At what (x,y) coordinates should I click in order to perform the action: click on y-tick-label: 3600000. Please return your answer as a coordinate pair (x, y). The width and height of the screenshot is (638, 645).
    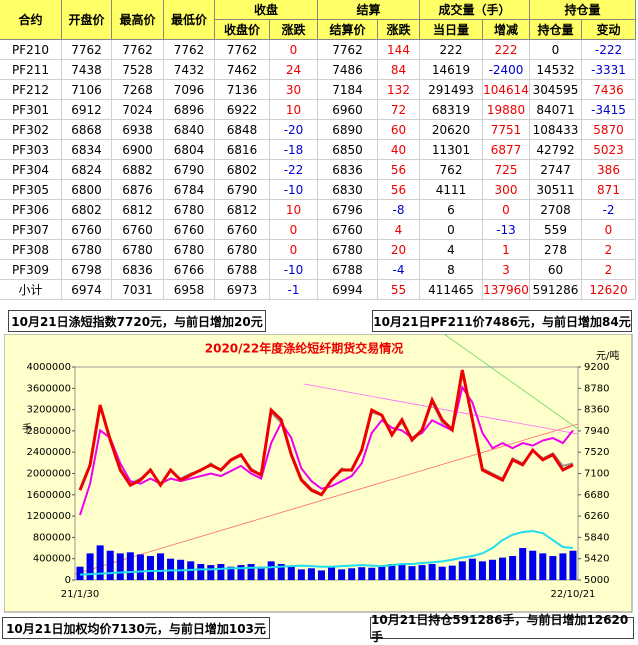
    Looking at the image, I should click on (48, 388).